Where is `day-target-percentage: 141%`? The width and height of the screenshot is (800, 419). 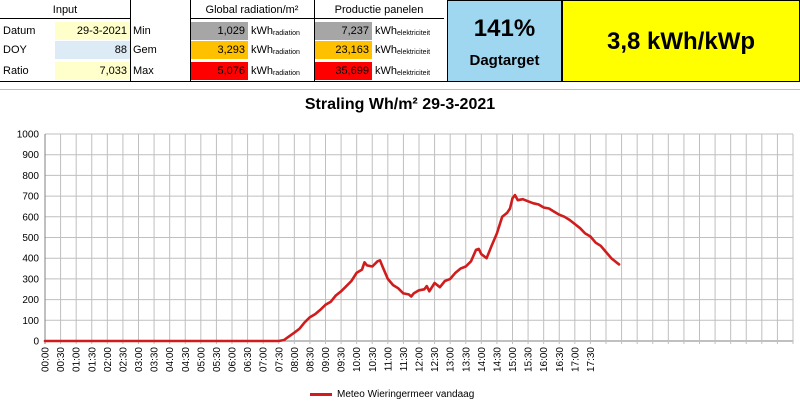
day-target-percentage: 141% is located at coordinates (504, 28).